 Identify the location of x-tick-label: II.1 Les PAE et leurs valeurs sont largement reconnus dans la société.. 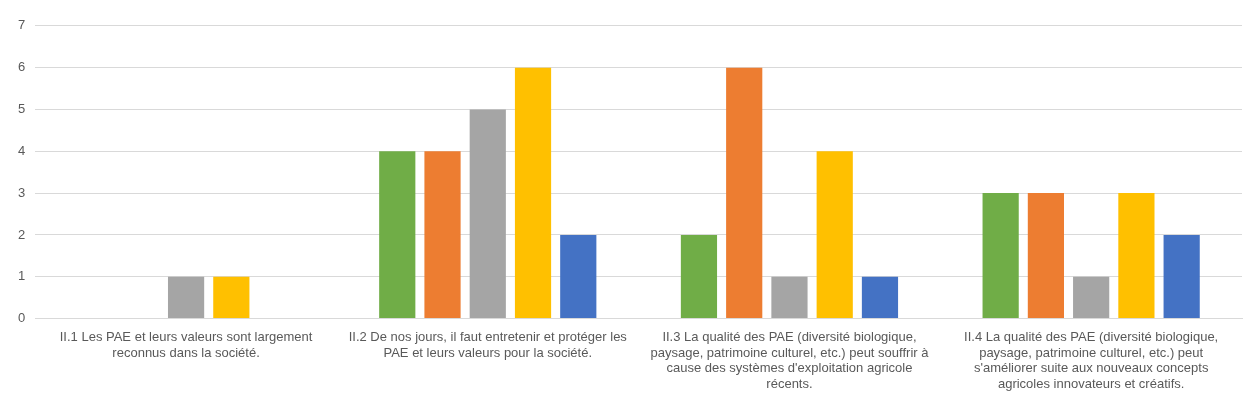
(186, 344).